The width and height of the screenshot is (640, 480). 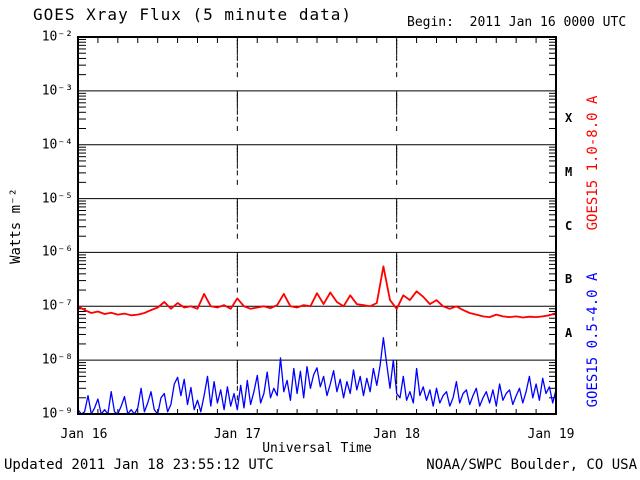 I want to click on flare-class-label: B, so click(x=569, y=279).